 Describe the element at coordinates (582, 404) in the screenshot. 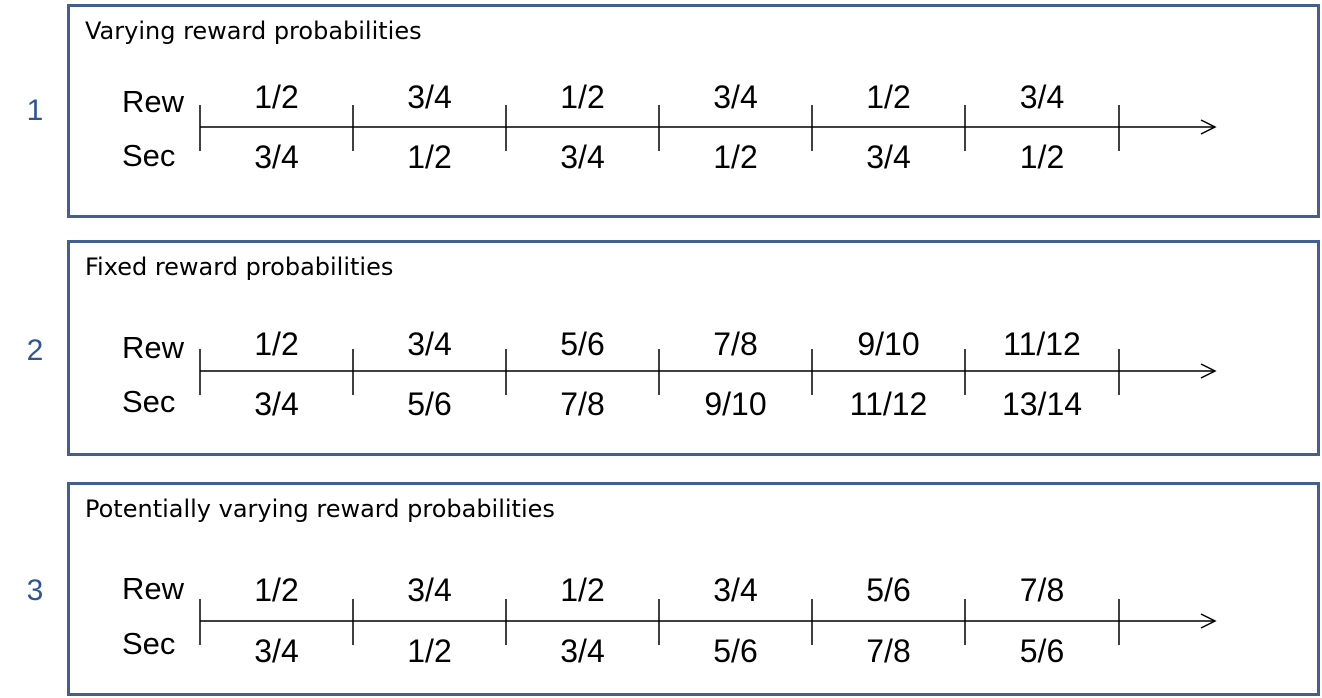

I see `panel-2-sec-value: 7/8` at that location.